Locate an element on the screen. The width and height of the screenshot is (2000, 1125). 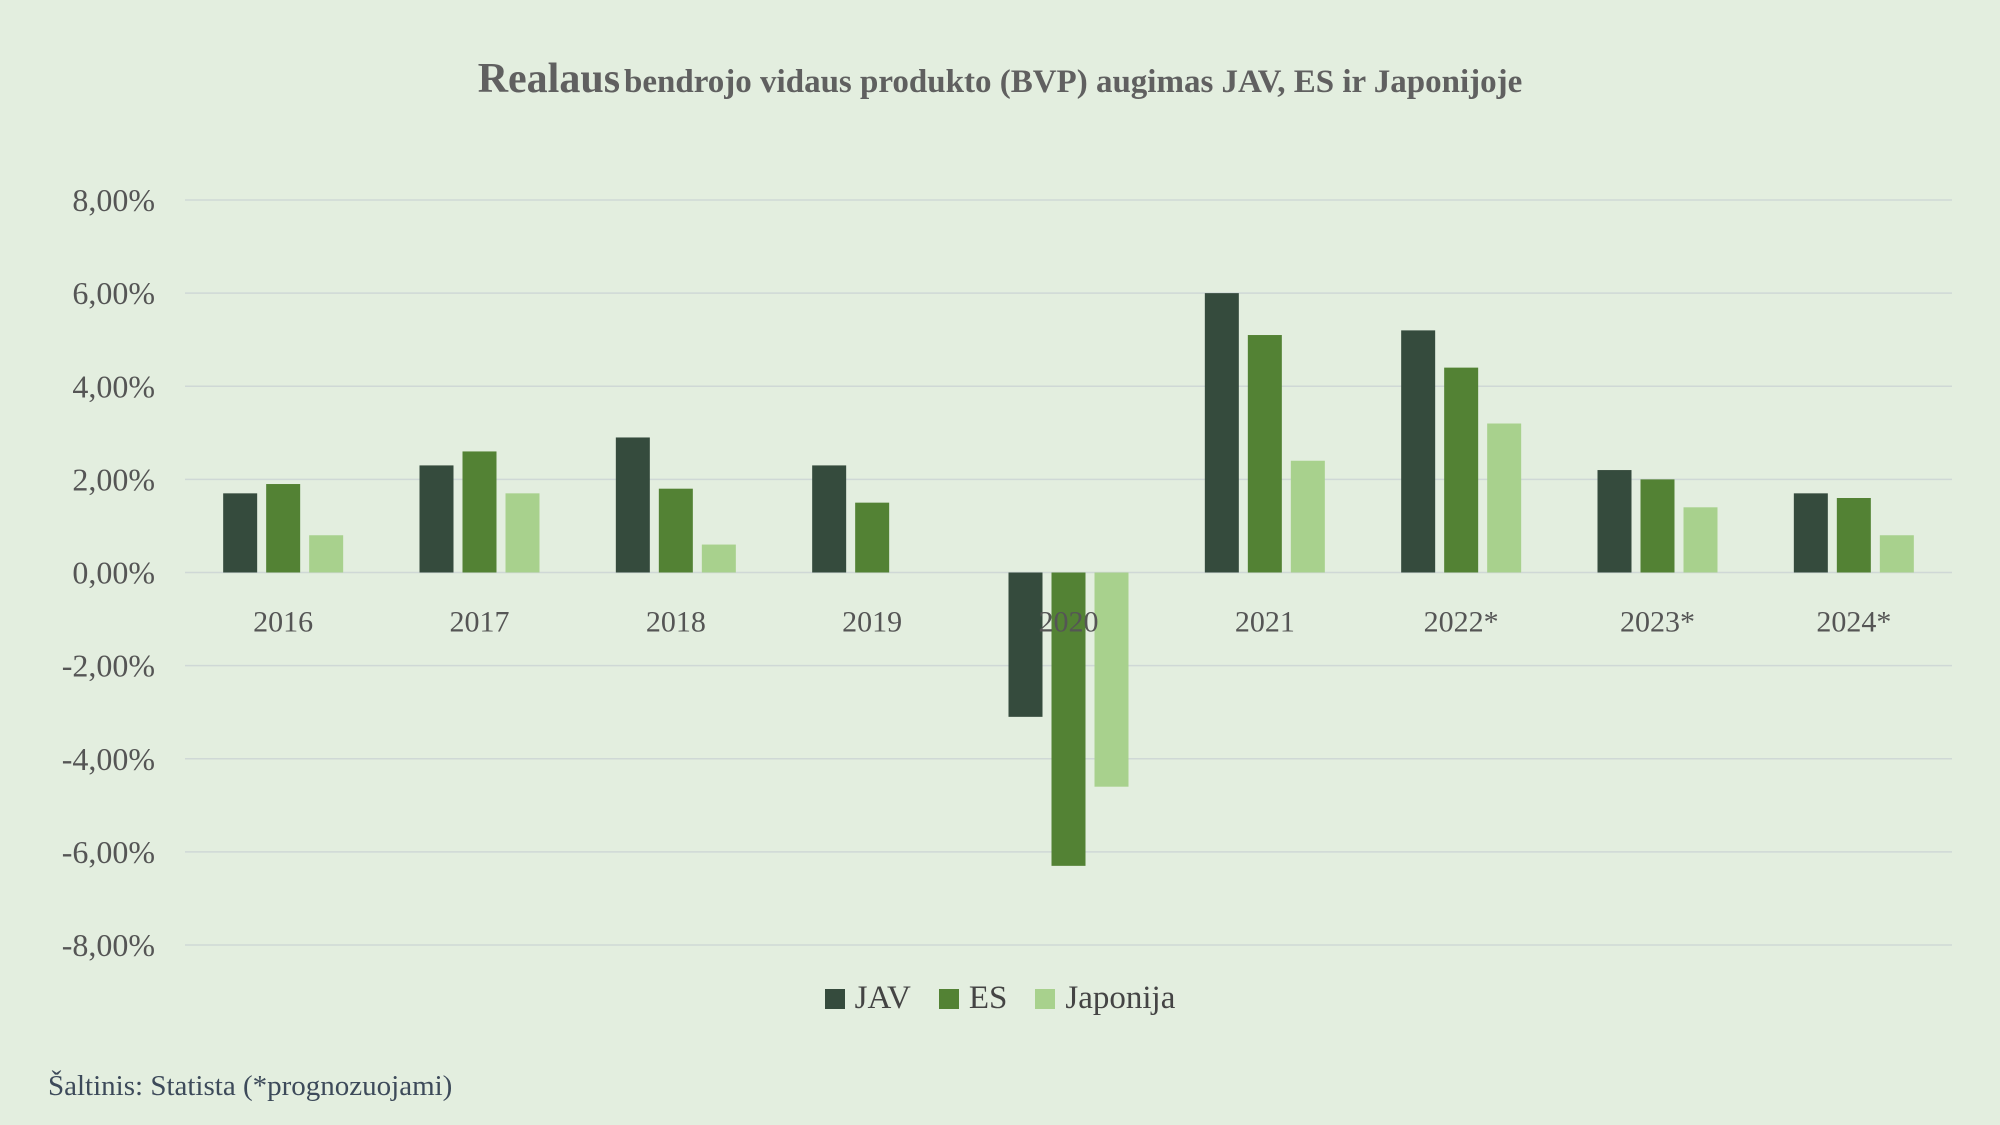
y-tick-label: 2,00% is located at coordinates (113, 479).